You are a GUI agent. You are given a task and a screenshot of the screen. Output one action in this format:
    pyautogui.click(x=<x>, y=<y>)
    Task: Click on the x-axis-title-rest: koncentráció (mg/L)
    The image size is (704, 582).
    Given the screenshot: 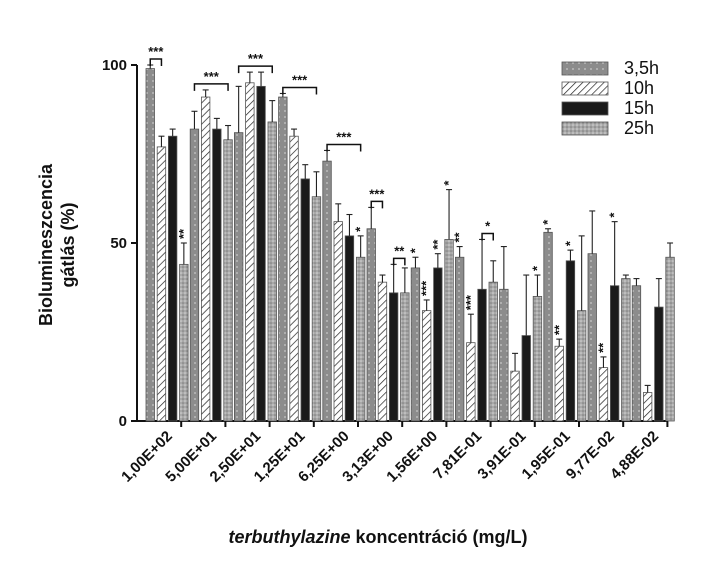 What is the action you would take?
    pyautogui.click(x=439, y=537)
    